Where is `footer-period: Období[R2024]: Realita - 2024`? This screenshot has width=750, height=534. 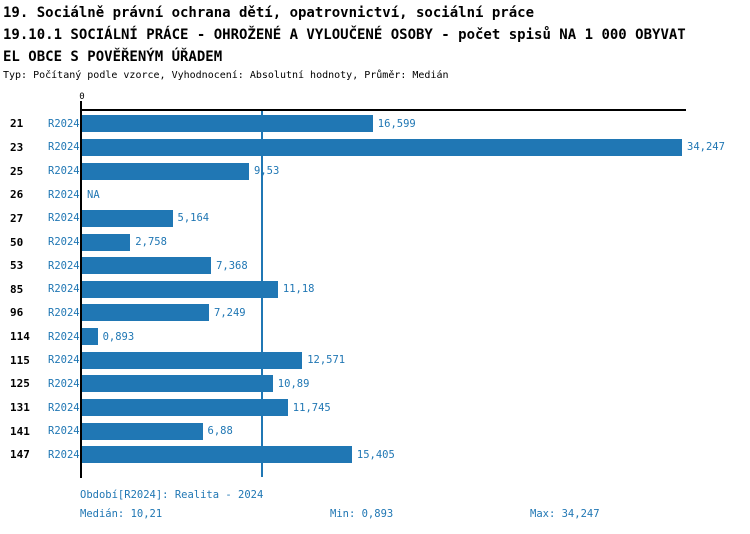 footer-period: Období[R2024]: Realita - 2024 is located at coordinates (172, 495).